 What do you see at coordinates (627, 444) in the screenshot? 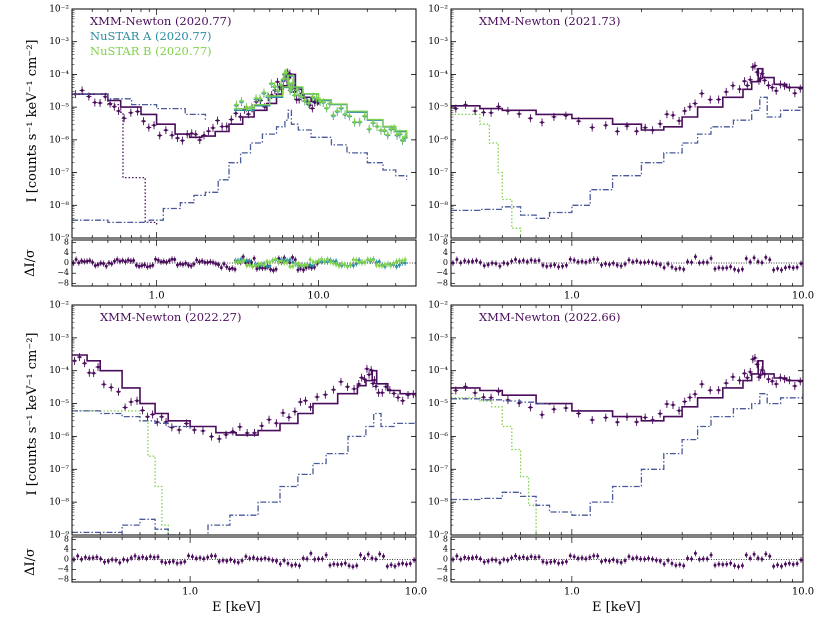
I see `series-group-bottom-right` at bounding box center [627, 444].